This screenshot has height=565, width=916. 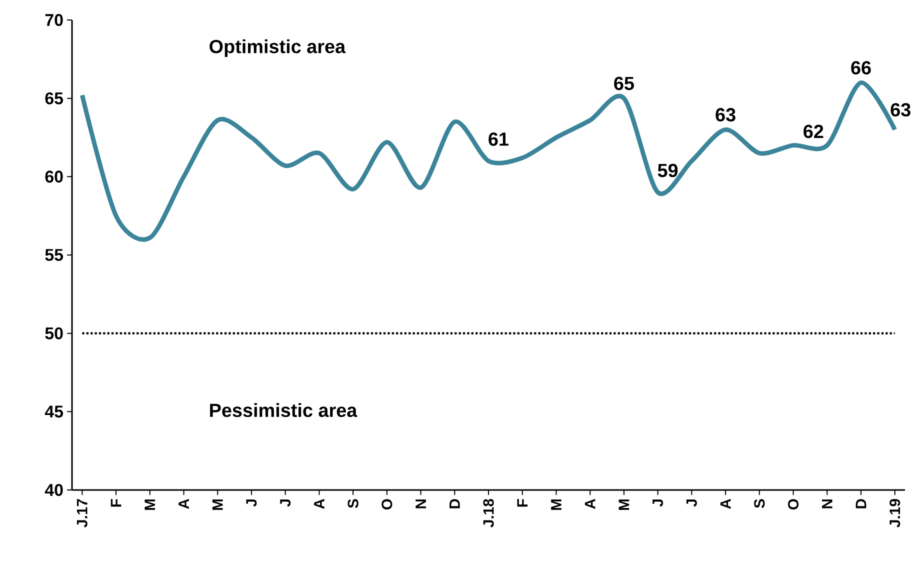 What do you see at coordinates (54, 98) in the screenshot?
I see `y-tick-label: 65` at bounding box center [54, 98].